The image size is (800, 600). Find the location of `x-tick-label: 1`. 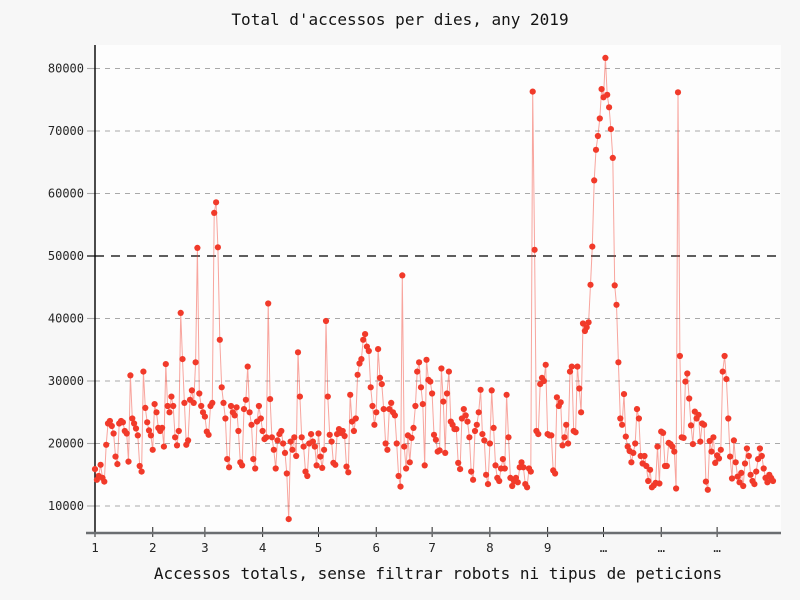

x-tick-label: 1 is located at coordinates (95, 547).